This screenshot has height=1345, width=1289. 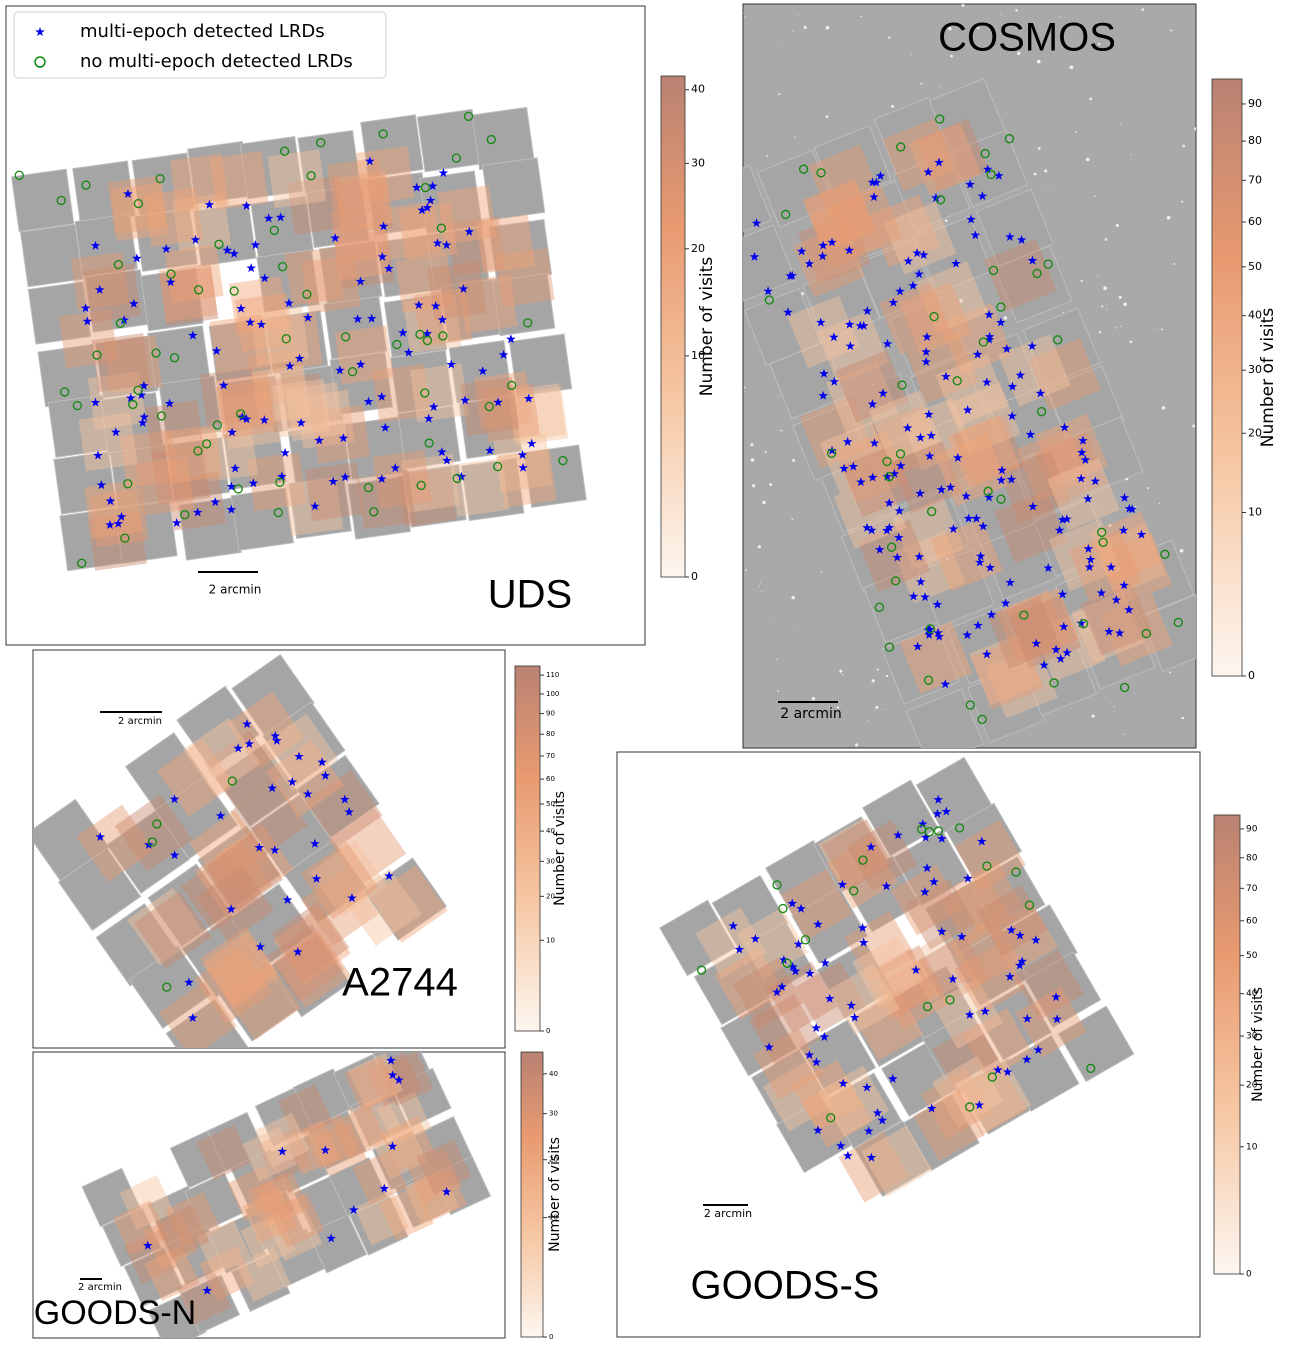 What do you see at coordinates (1027, 38) in the screenshot?
I see `field-name: COSMOS` at bounding box center [1027, 38].